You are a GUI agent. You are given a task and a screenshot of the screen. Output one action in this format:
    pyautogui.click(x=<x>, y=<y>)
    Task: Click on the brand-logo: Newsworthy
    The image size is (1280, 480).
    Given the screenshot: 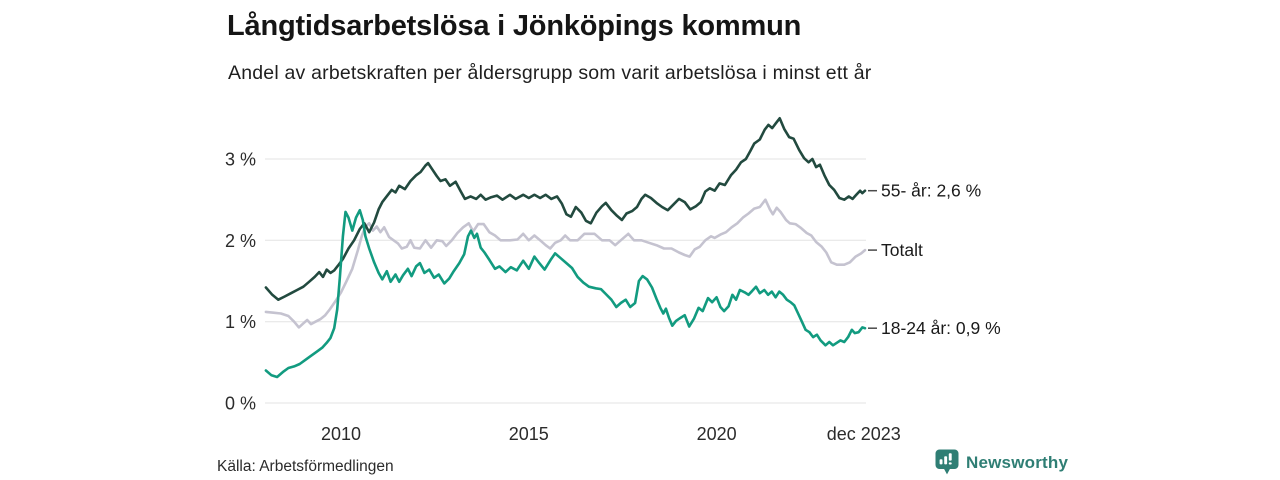 What is the action you would take?
    pyautogui.click(x=1001, y=462)
    